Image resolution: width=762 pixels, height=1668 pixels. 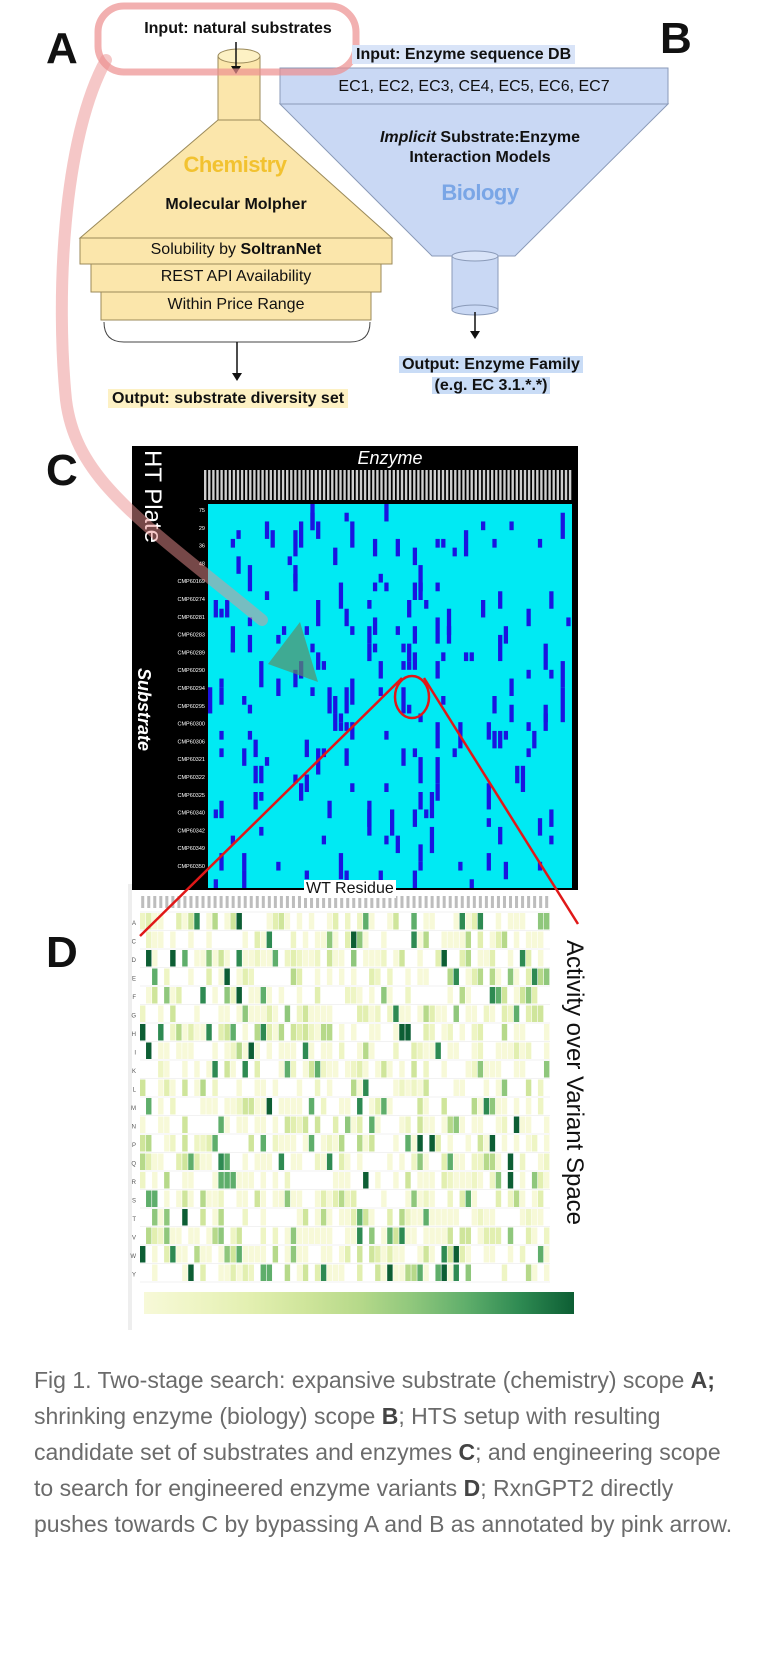 I want to click on amino-acid-label: N, so click(x=134, y=1127).